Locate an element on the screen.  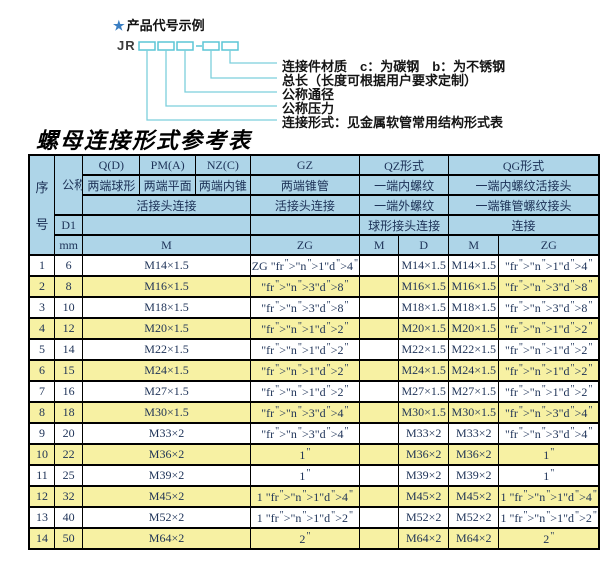
qz-d-cell: M20×1.5 is located at coordinates (424, 328).